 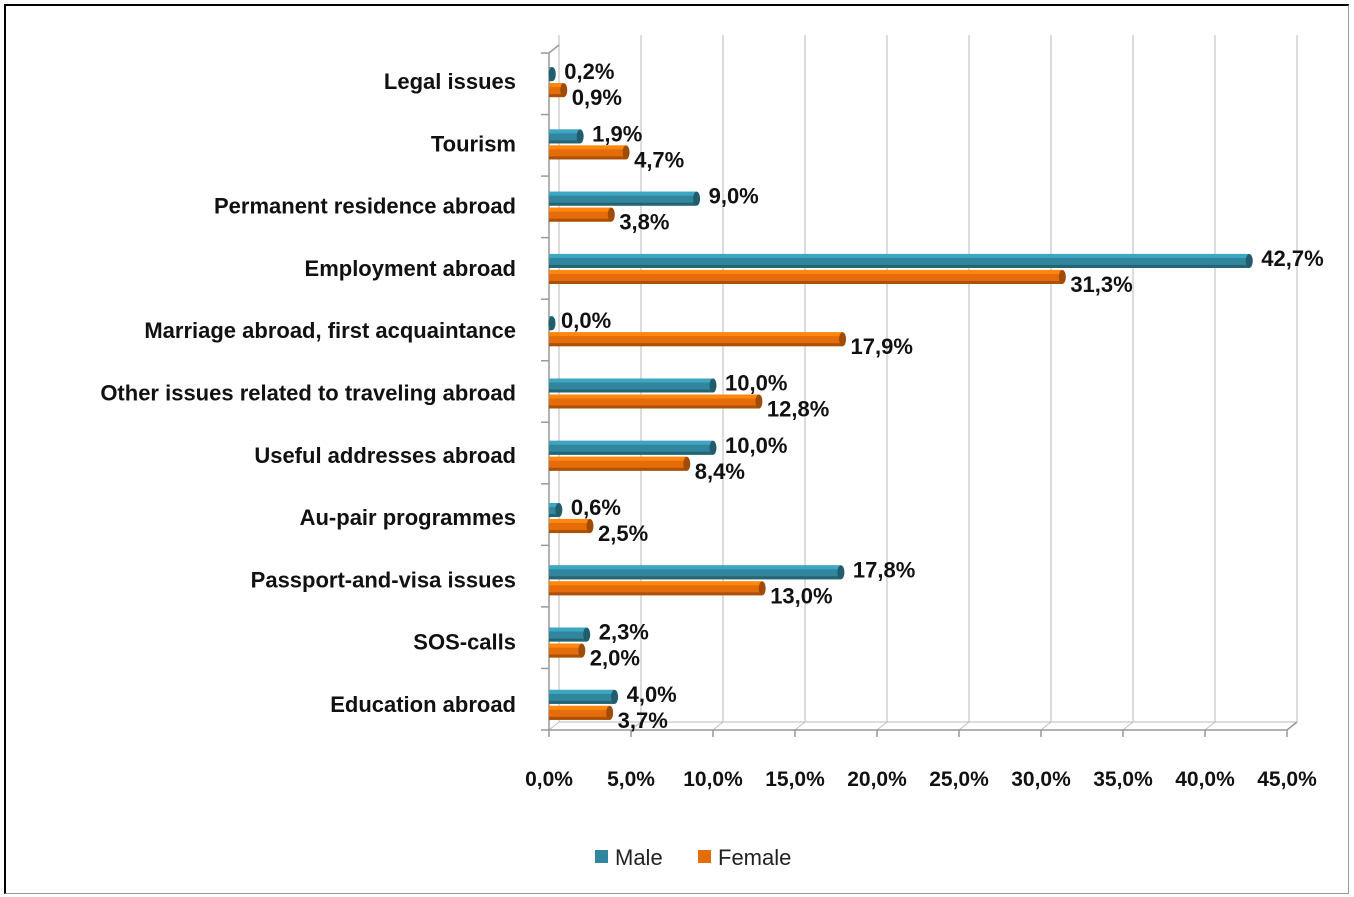 I want to click on x-tick-label: 10,0%, so click(x=713, y=779).